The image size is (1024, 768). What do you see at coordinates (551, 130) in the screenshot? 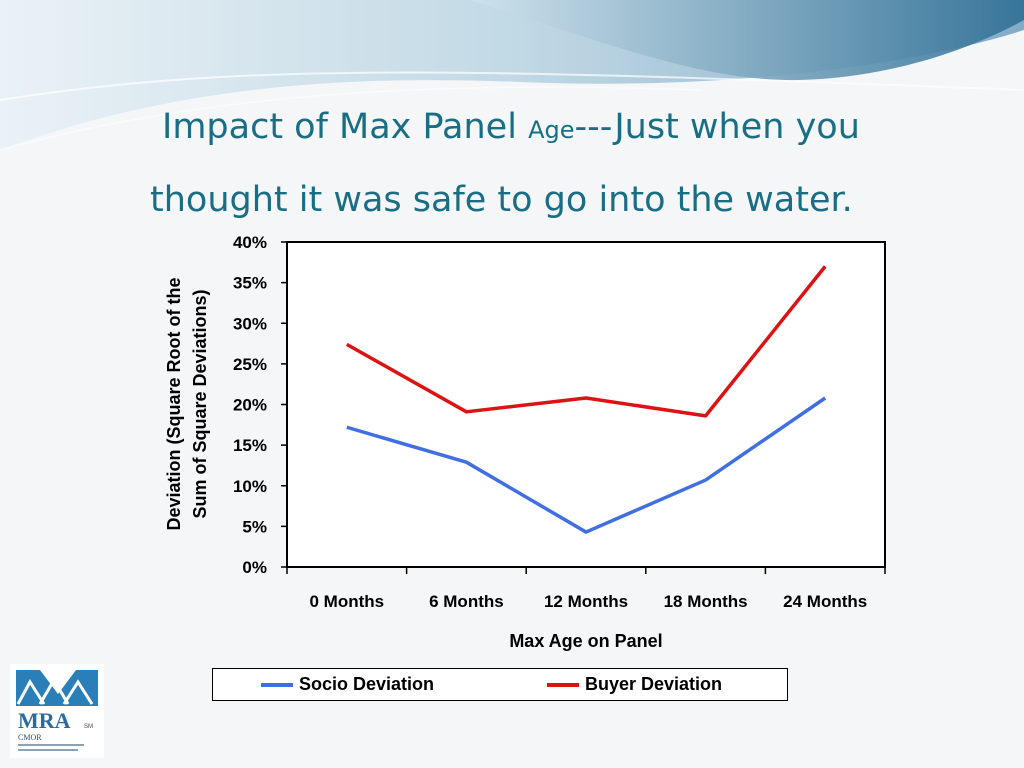
I see `title-part-2: Age` at bounding box center [551, 130].